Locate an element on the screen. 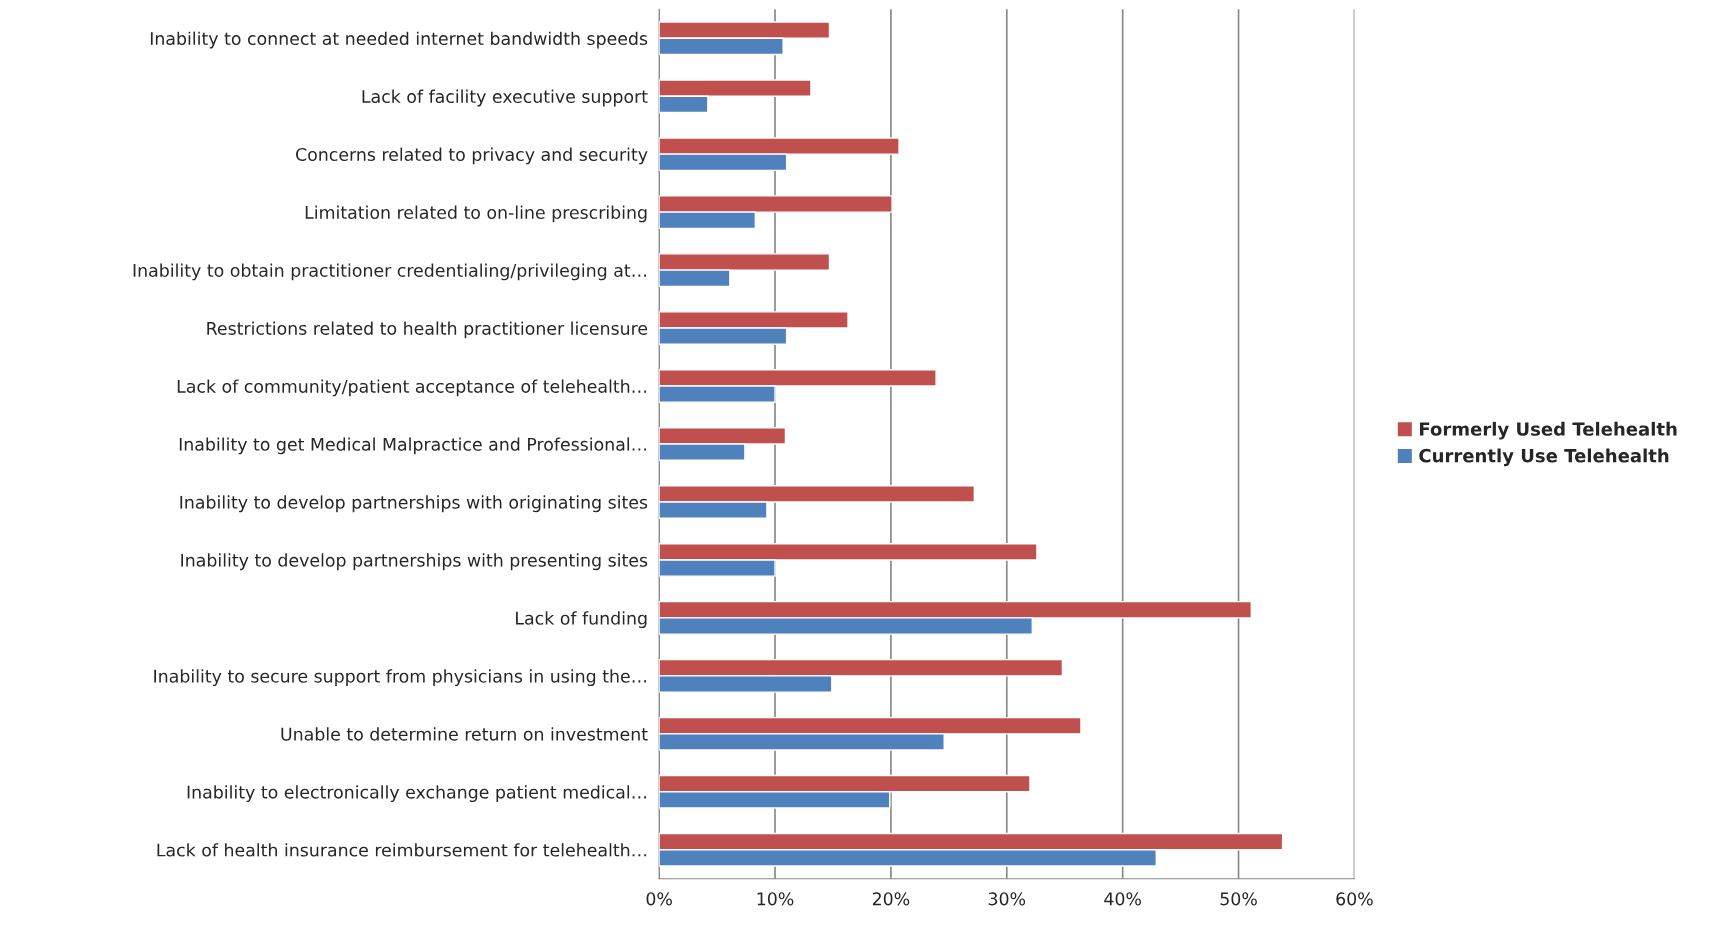 This screenshot has width=1721, height=925. y-tick-label: Inability to connect at needed internet bandwidth speeds is located at coordinates (399, 40).